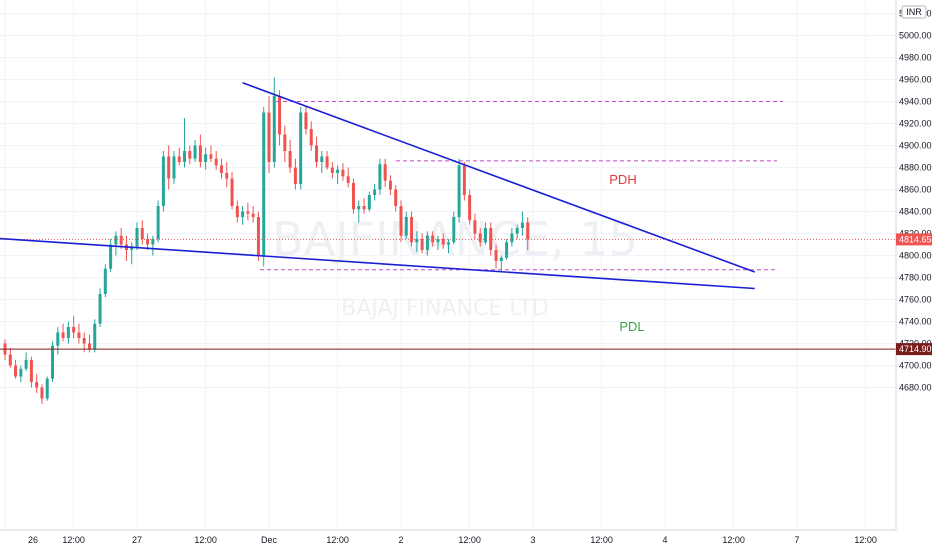 The height and width of the screenshot is (550, 932). What do you see at coordinates (915, 124) in the screenshot?
I see `y-tick-label: 4920.00` at bounding box center [915, 124].